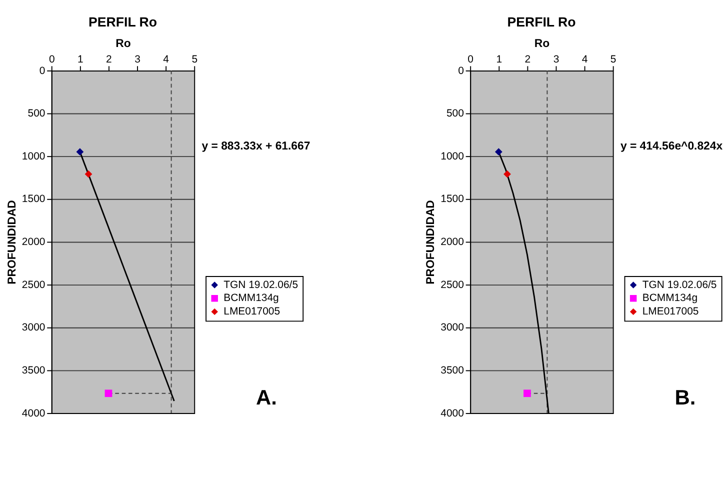  What do you see at coordinates (672, 146) in the screenshot?
I see `text: y = 414.56e^0.824x` at bounding box center [672, 146].